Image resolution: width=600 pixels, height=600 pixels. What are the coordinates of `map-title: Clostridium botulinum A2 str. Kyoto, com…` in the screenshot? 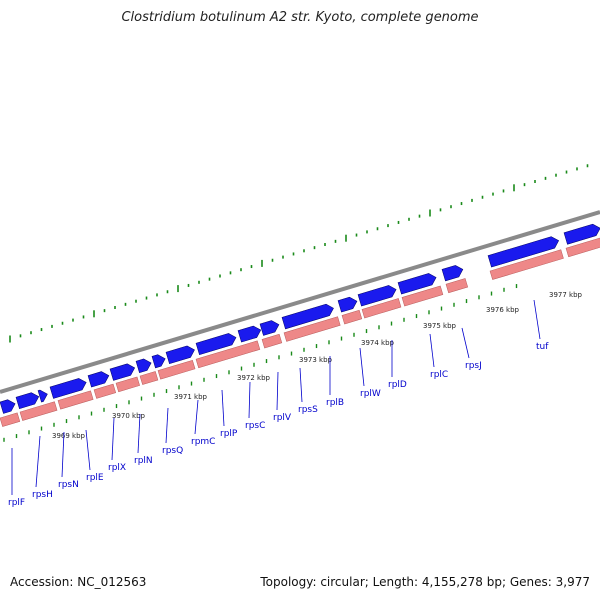 It's located at (300, 17).